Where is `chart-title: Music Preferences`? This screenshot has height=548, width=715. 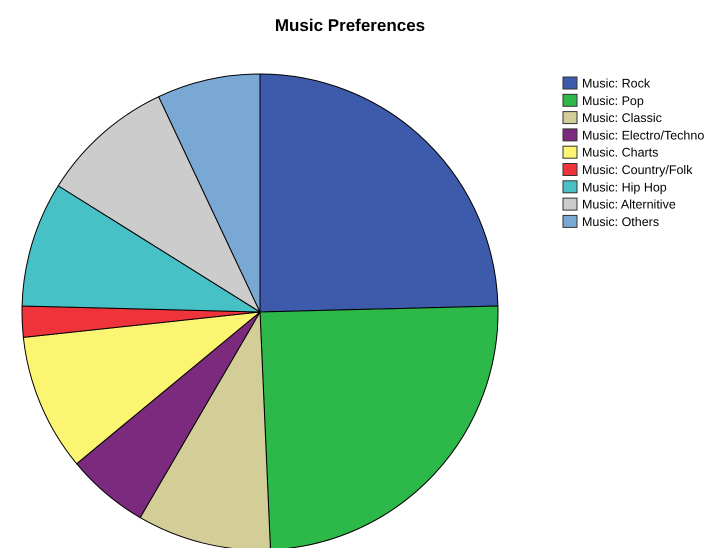 chart-title: Music Preferences is located at coordinates (350, 25).